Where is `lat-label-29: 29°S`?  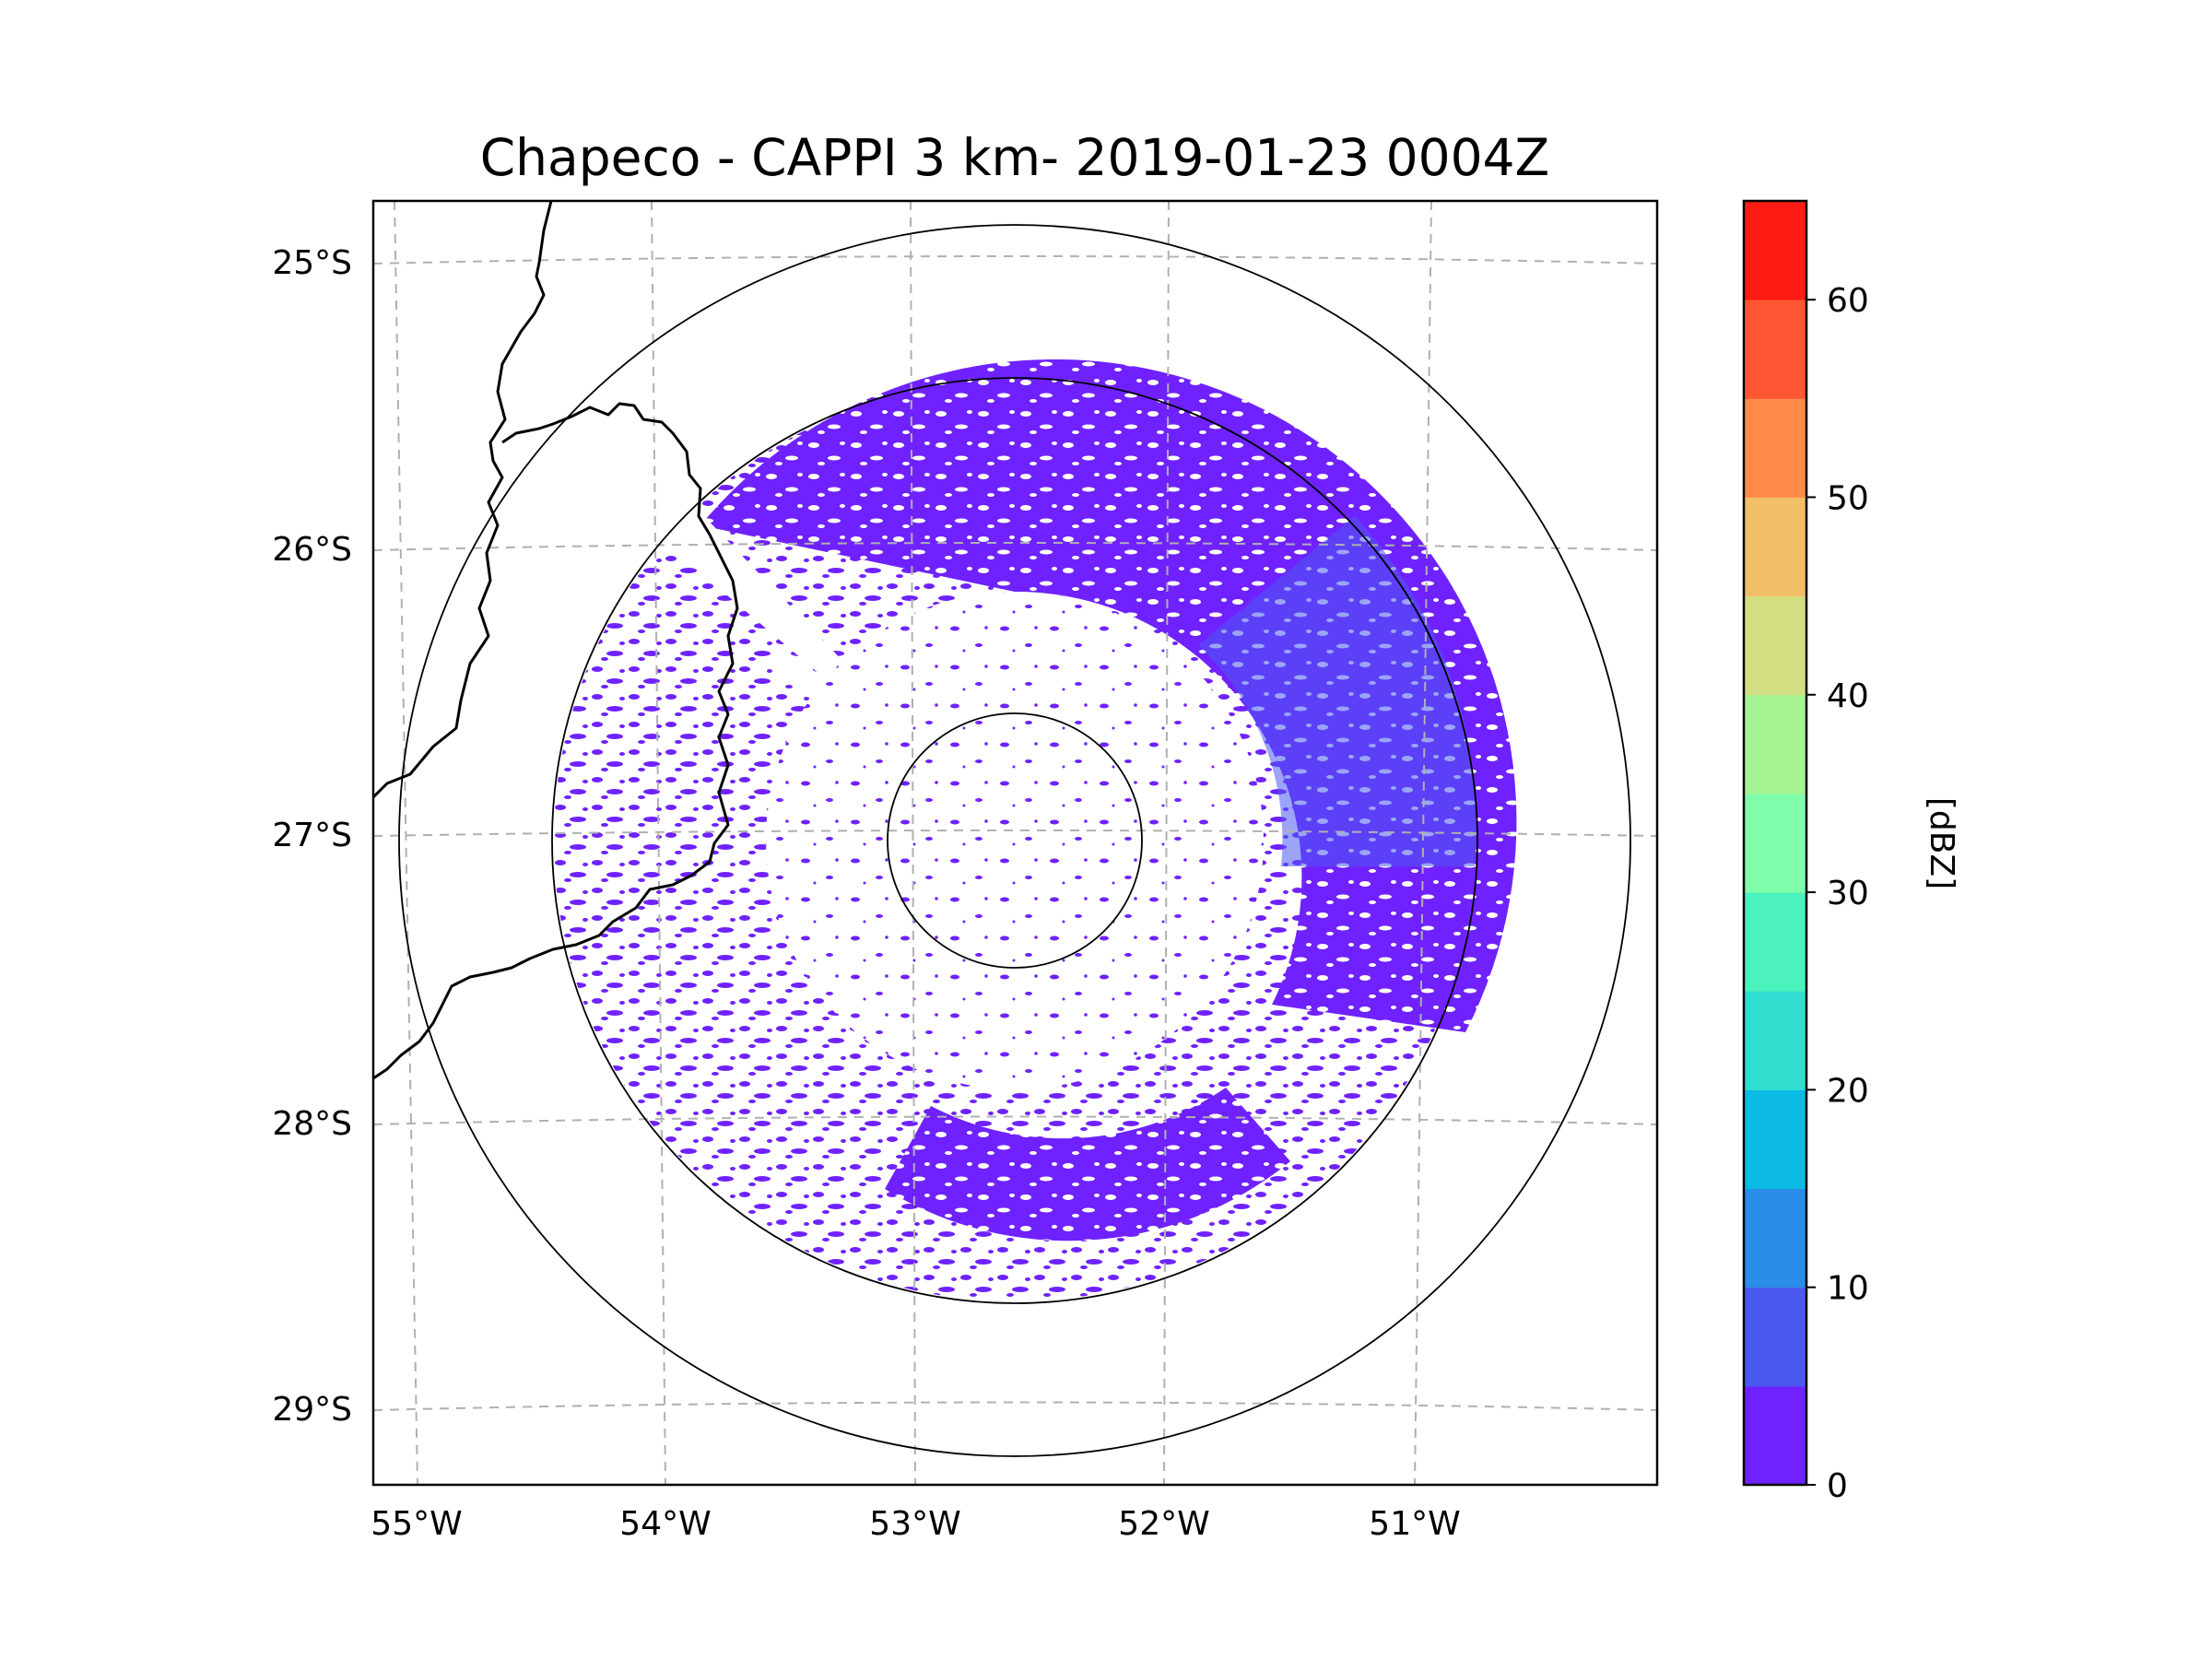 lat-label-29: 29°S is located at coordinates (312, 1410).